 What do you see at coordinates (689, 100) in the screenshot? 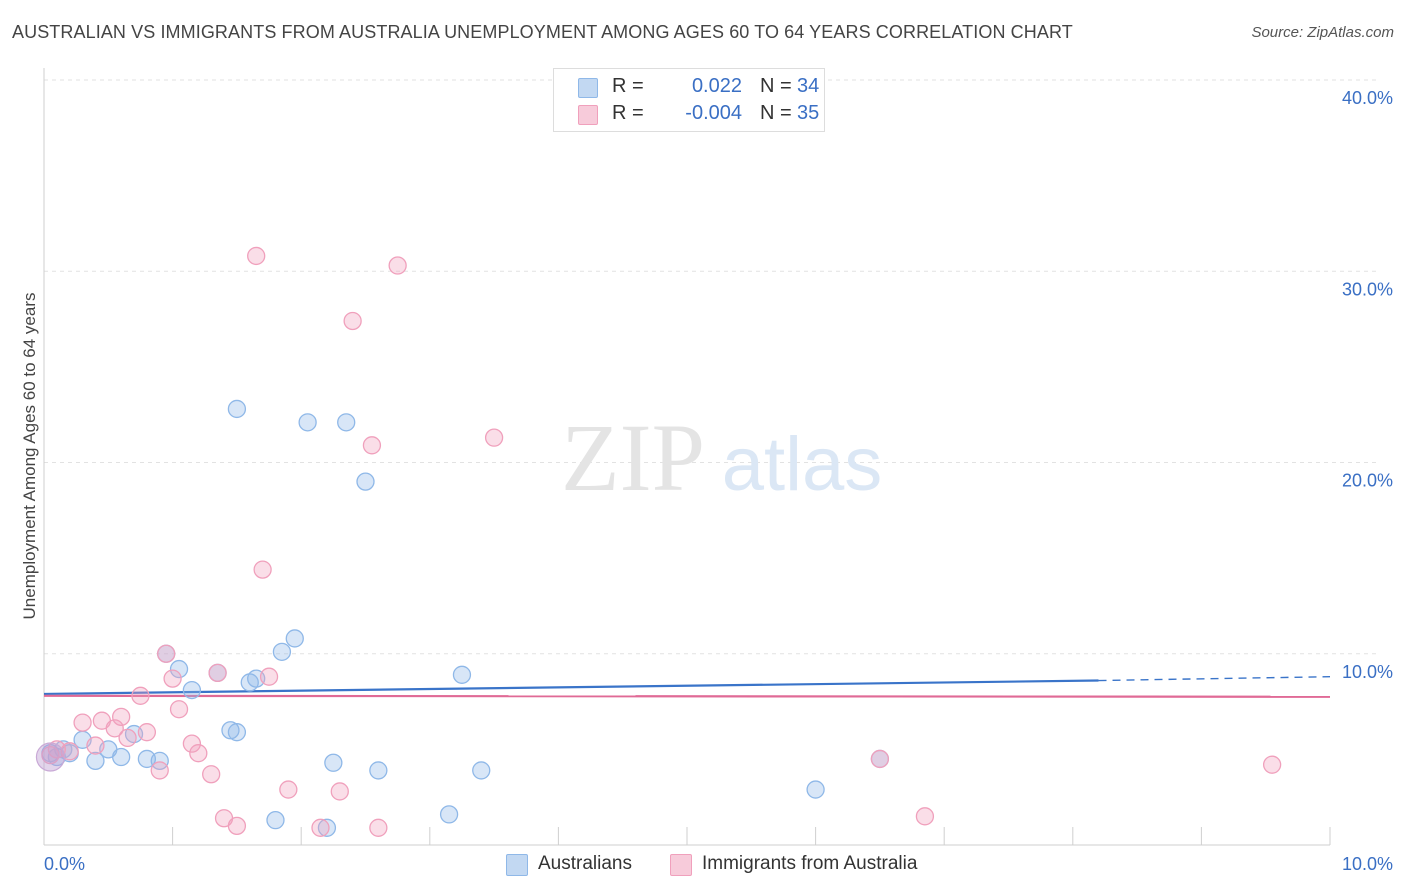
I see `correlation-legend: R = 0.022 N = 34 R = -0.004 N = 35` at bounding box center [689, 100].